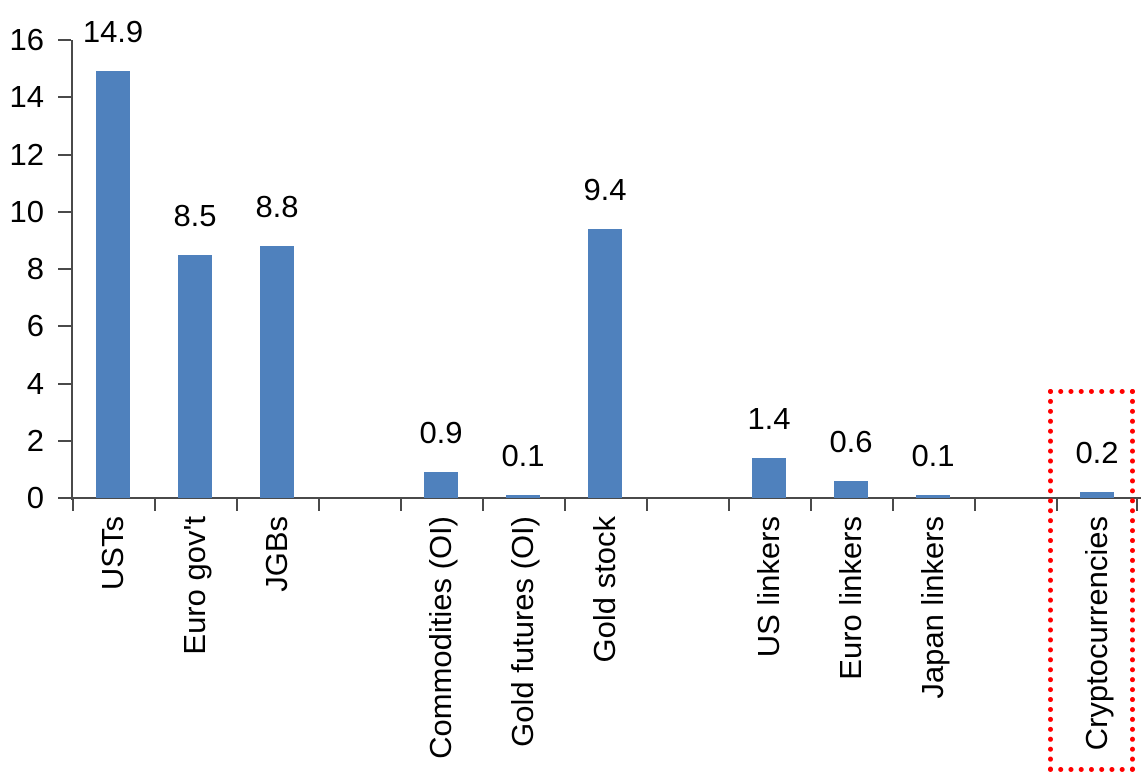 This screenshot has height=780, width=1146. What do you see at coordinates (1097, 495) in the screenshot?
I see `bar-cryptocurrencies` at bounding box center [1097, 495].